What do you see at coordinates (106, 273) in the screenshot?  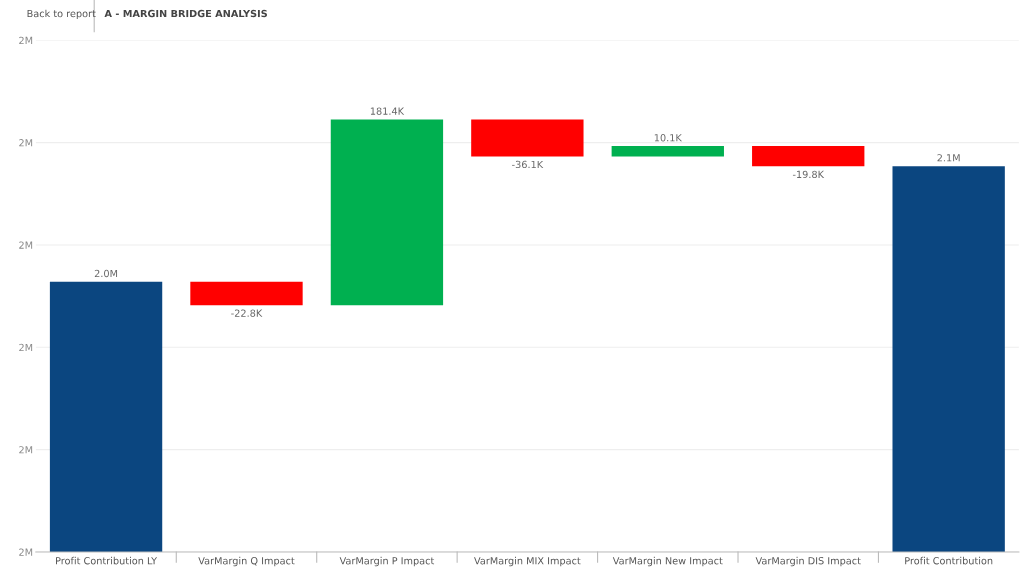 I see `data-label: 2.0M` at bounding box center [106, 273].